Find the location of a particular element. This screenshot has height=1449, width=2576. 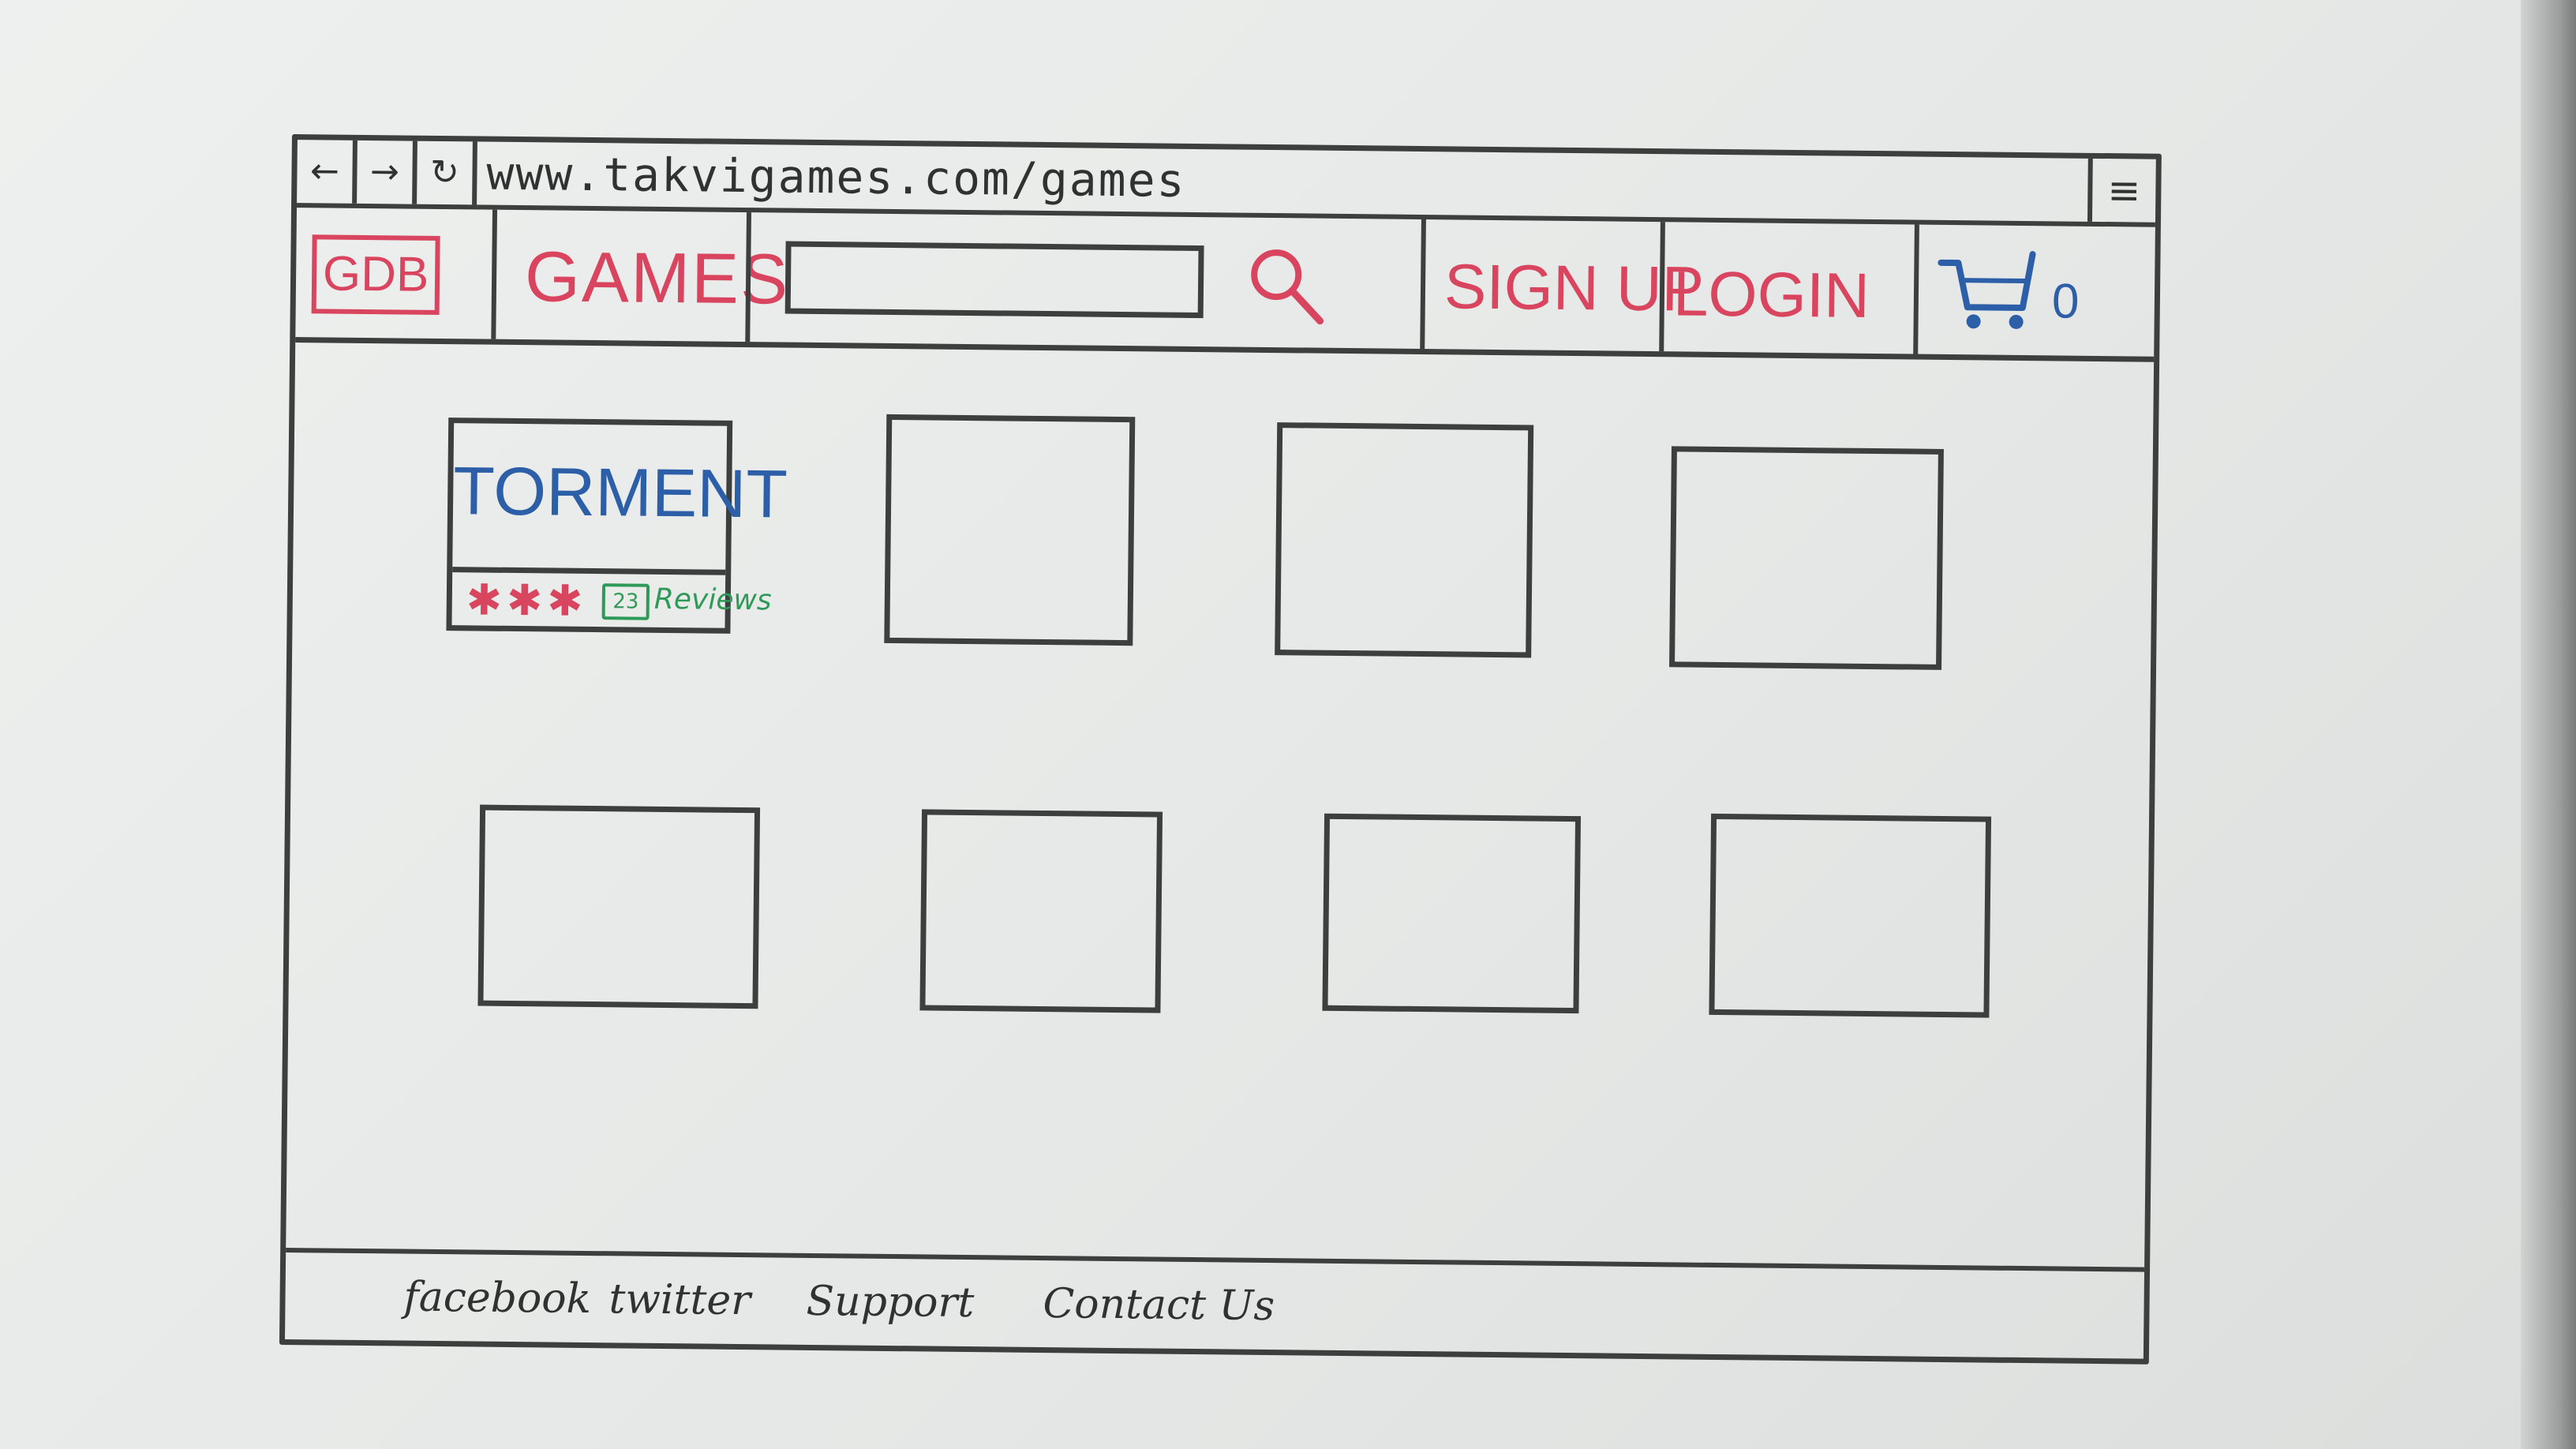

forward-arrow-icon: → is located at coordinates (384, 172).